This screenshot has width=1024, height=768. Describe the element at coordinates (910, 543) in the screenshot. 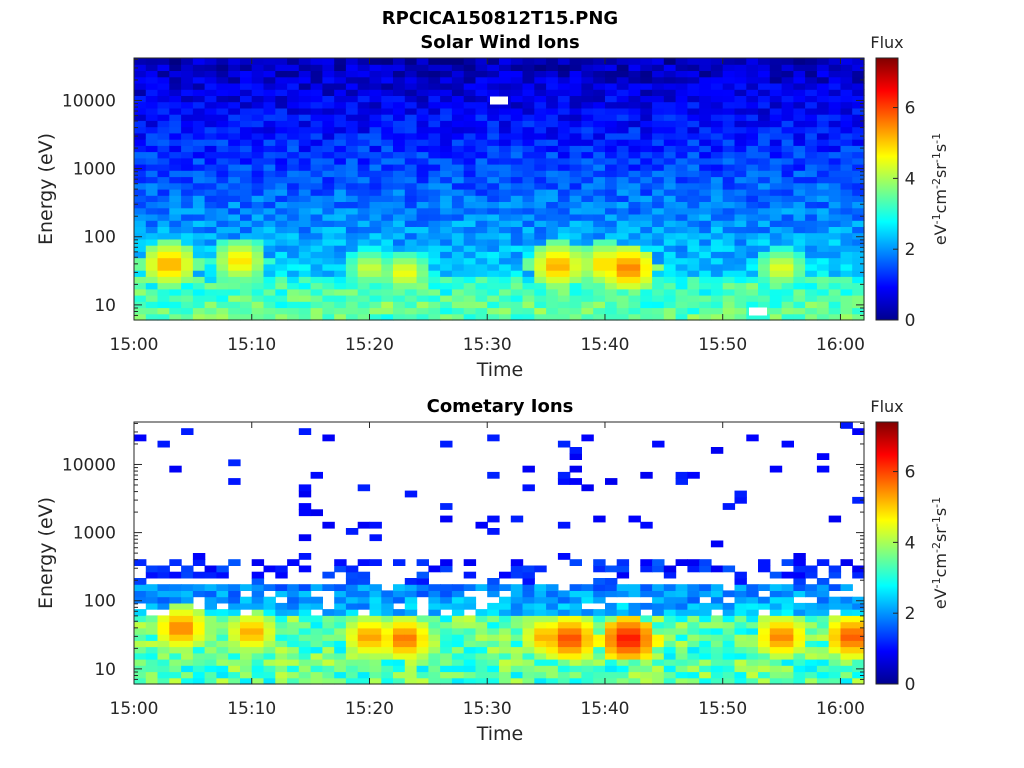

I see `colorbar-tick-label: 4` at that location.